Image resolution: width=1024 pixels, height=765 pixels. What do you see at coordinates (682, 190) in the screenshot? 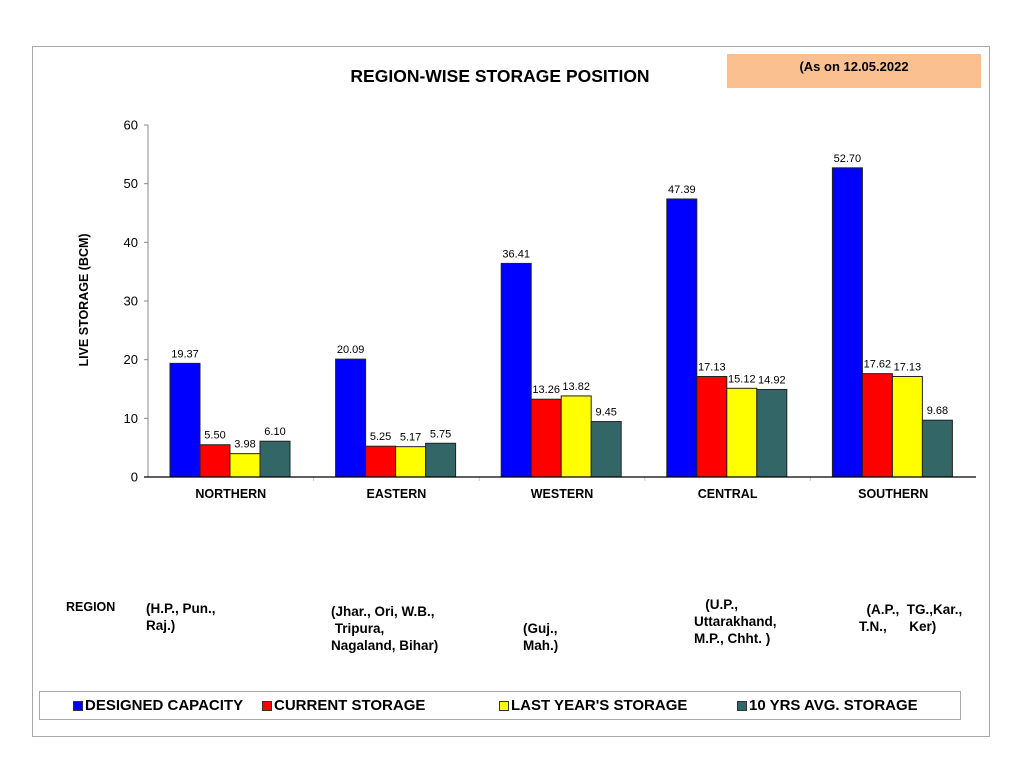
I see `data-label: 47.39` at bounding box center [682, 190].